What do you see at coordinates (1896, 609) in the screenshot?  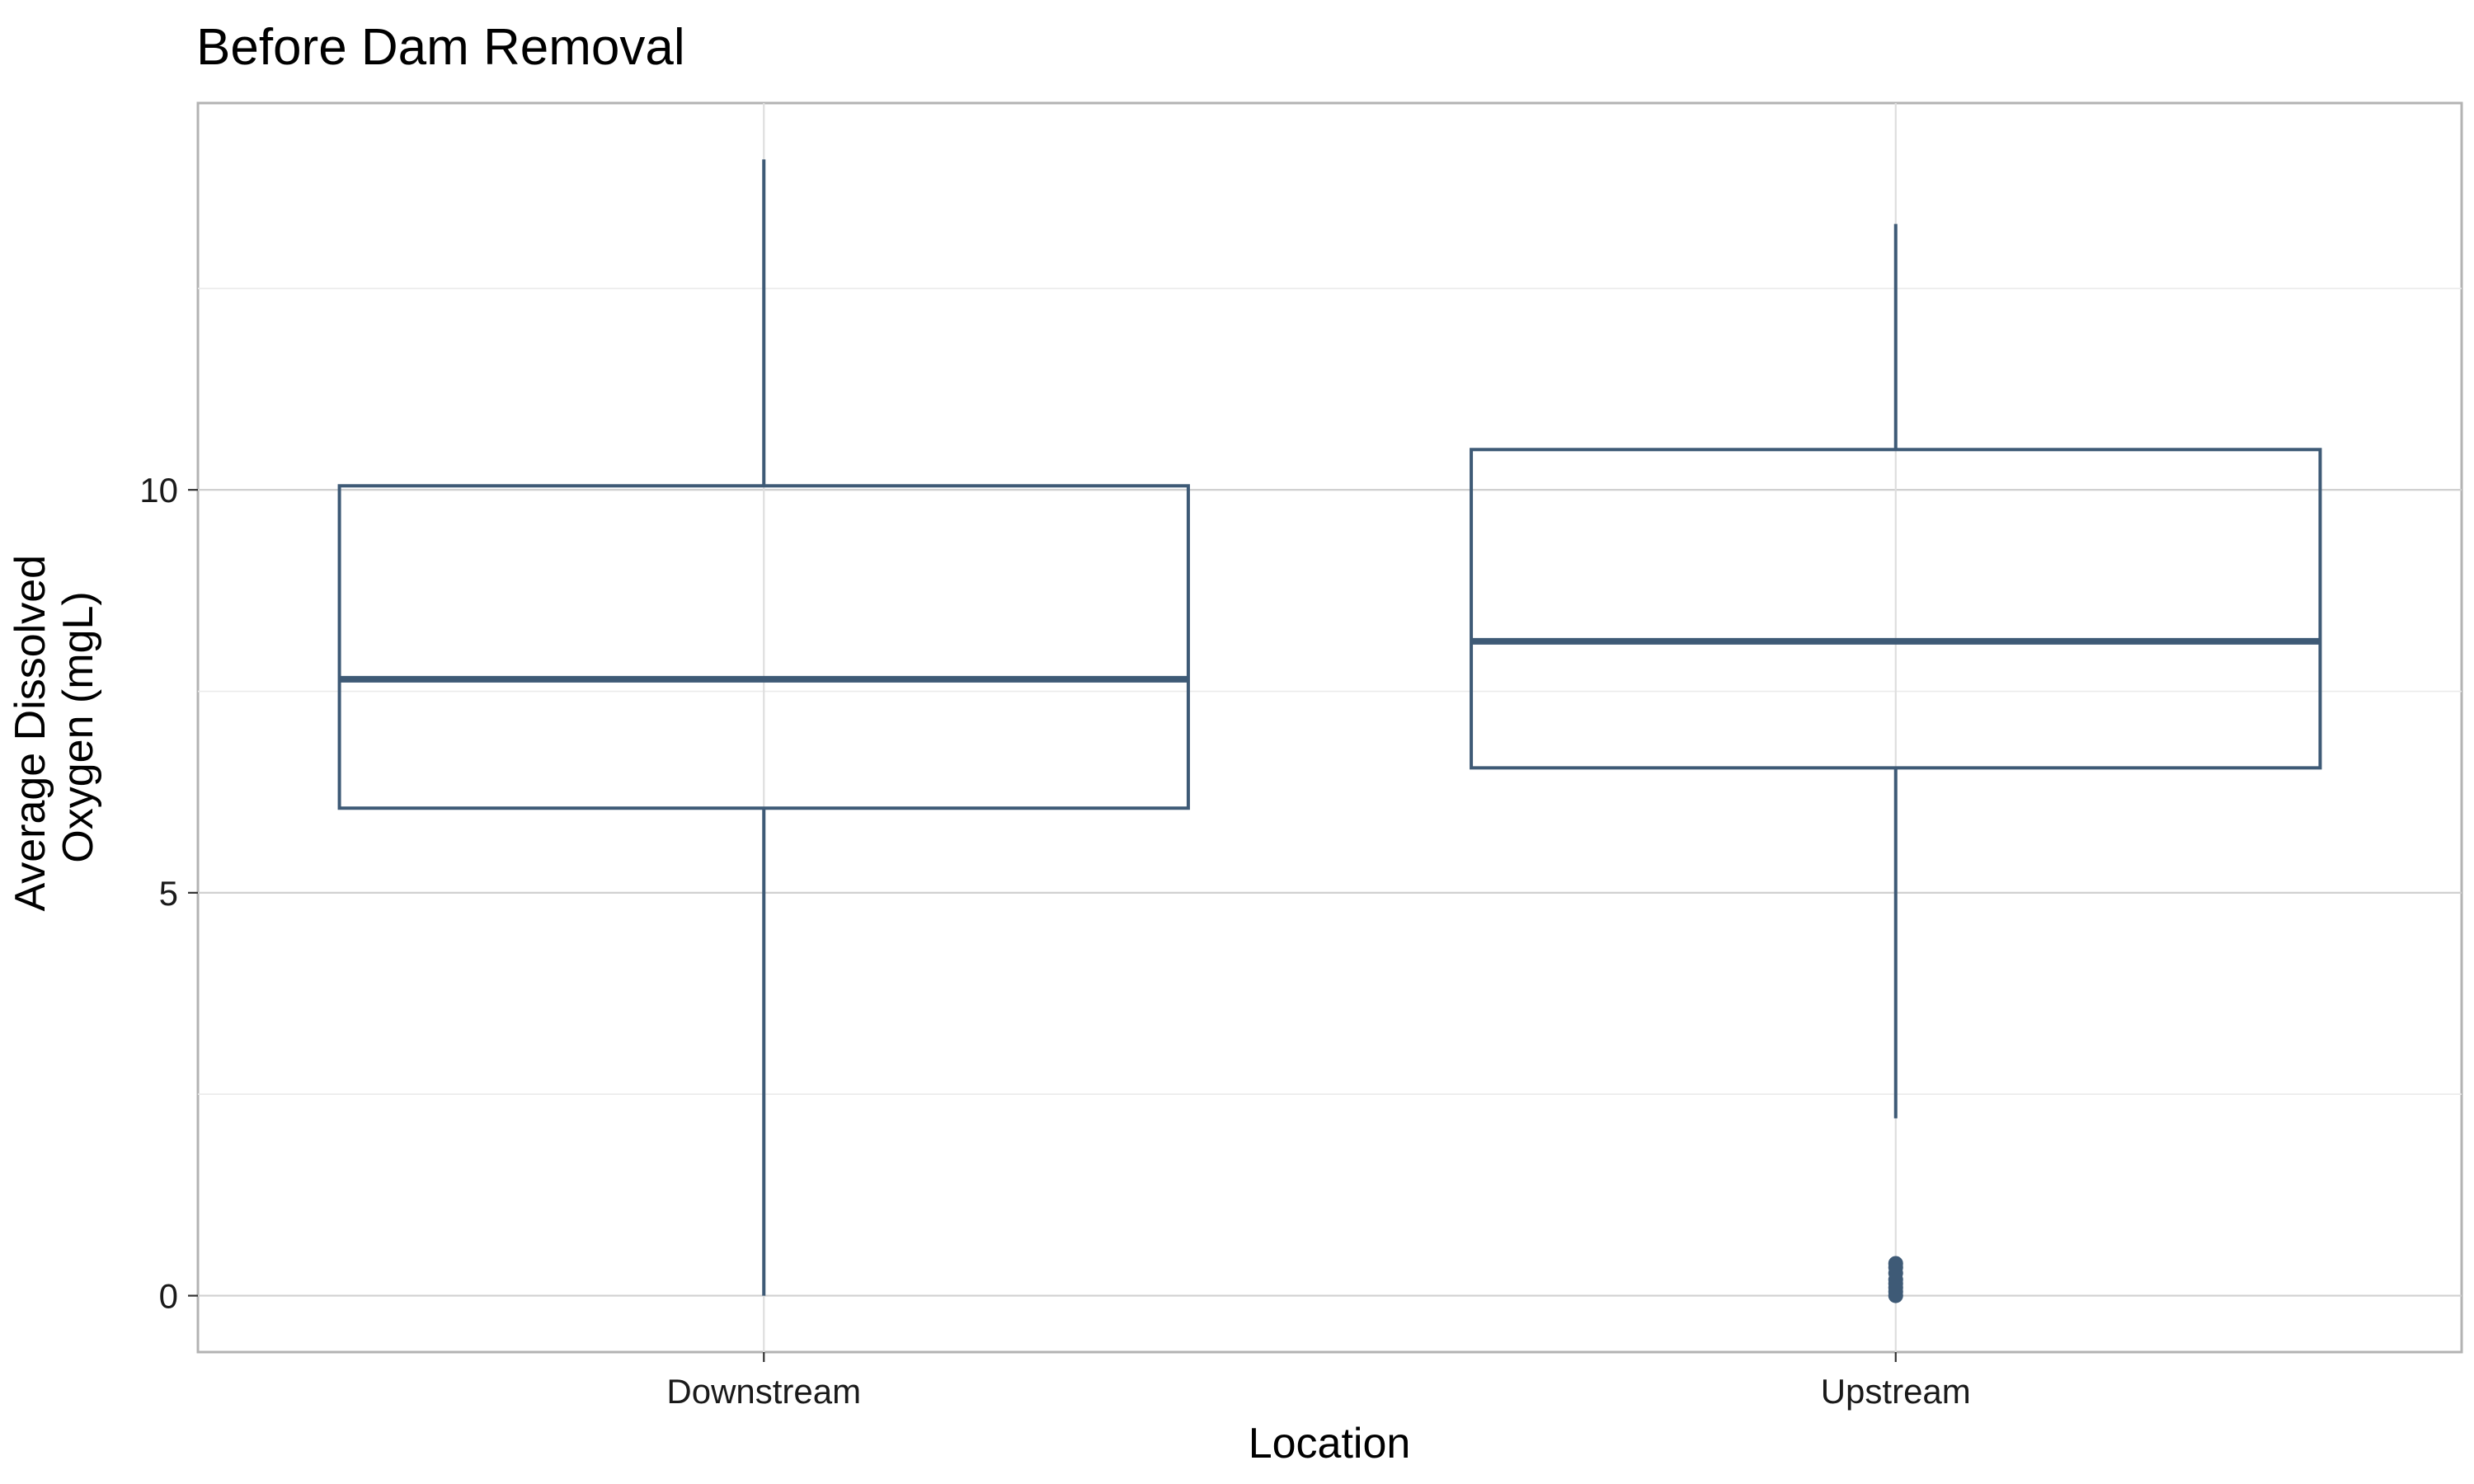 I see `upstream-box` at bounding box center [1896, 609].